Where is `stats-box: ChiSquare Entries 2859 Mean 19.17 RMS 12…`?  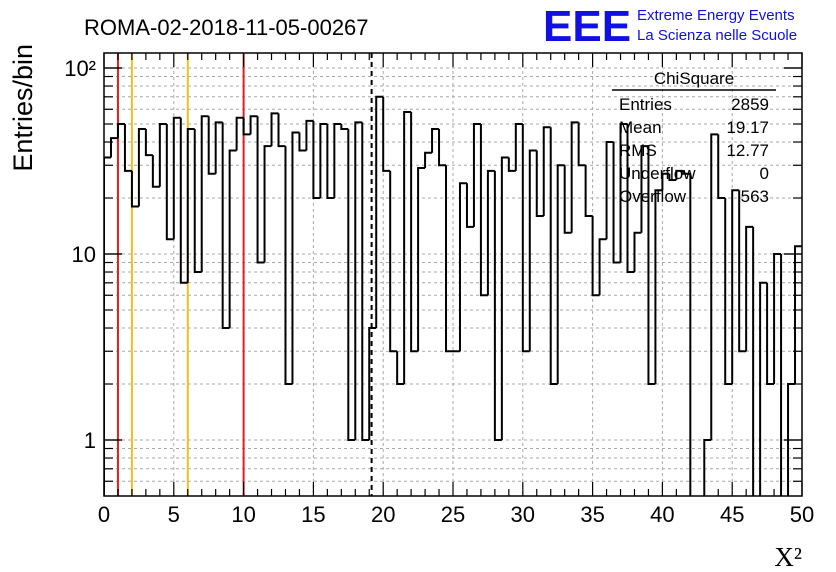
stats-box: ChiSquare Entries 2859 Mean 19.17 RMS 12… is located at coordinates (694, 137).